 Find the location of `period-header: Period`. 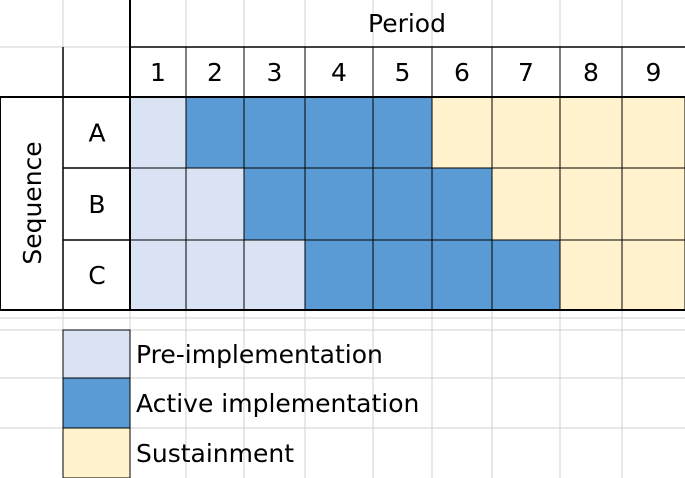

period-header: Period is located at coordinates (407, 23).